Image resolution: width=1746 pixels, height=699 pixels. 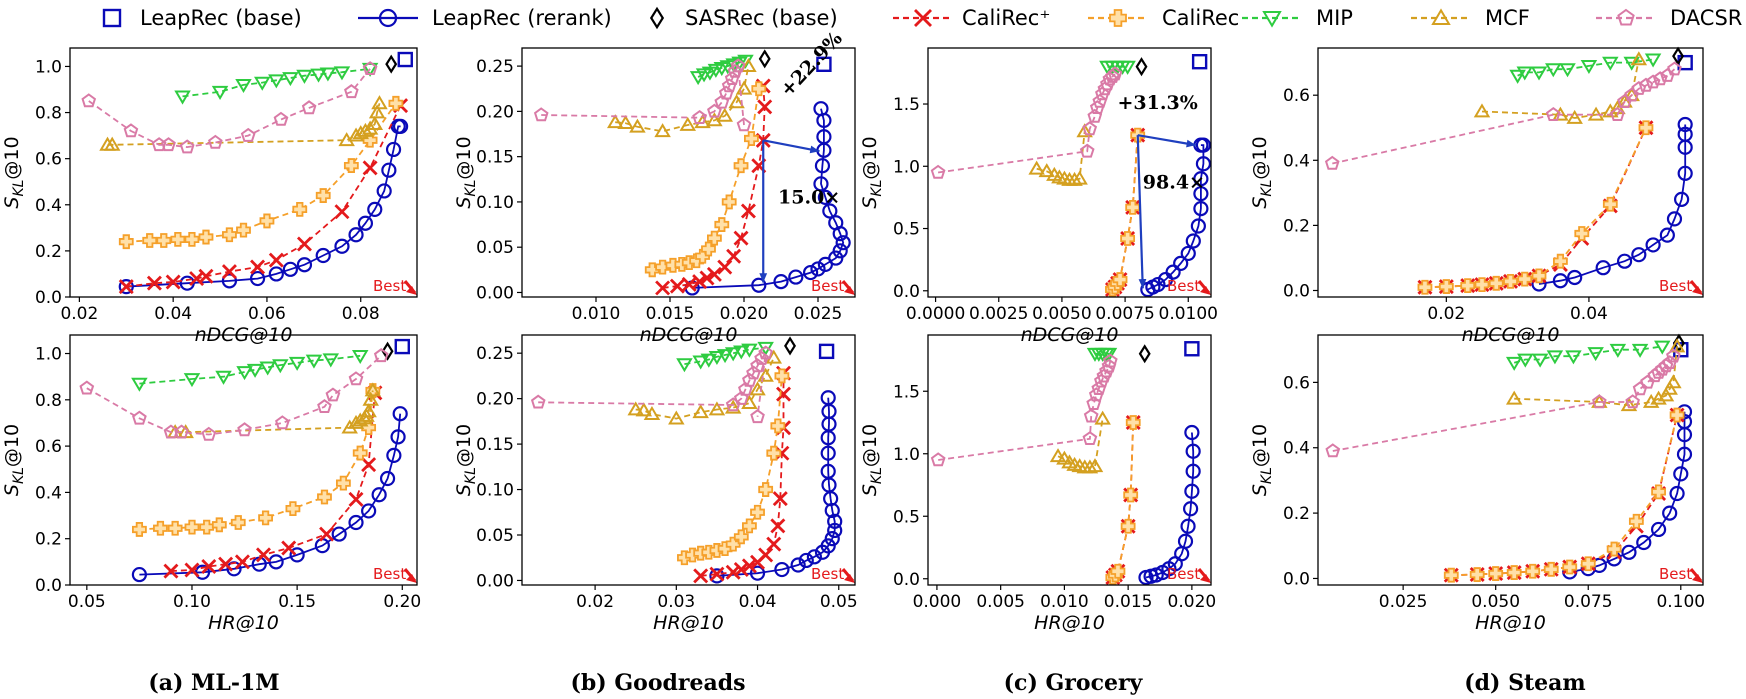 What do you see at coordinates (906, 105) in the screenshot?
I see `y-tick-label: 1.5` at bounding box center [906, 105].